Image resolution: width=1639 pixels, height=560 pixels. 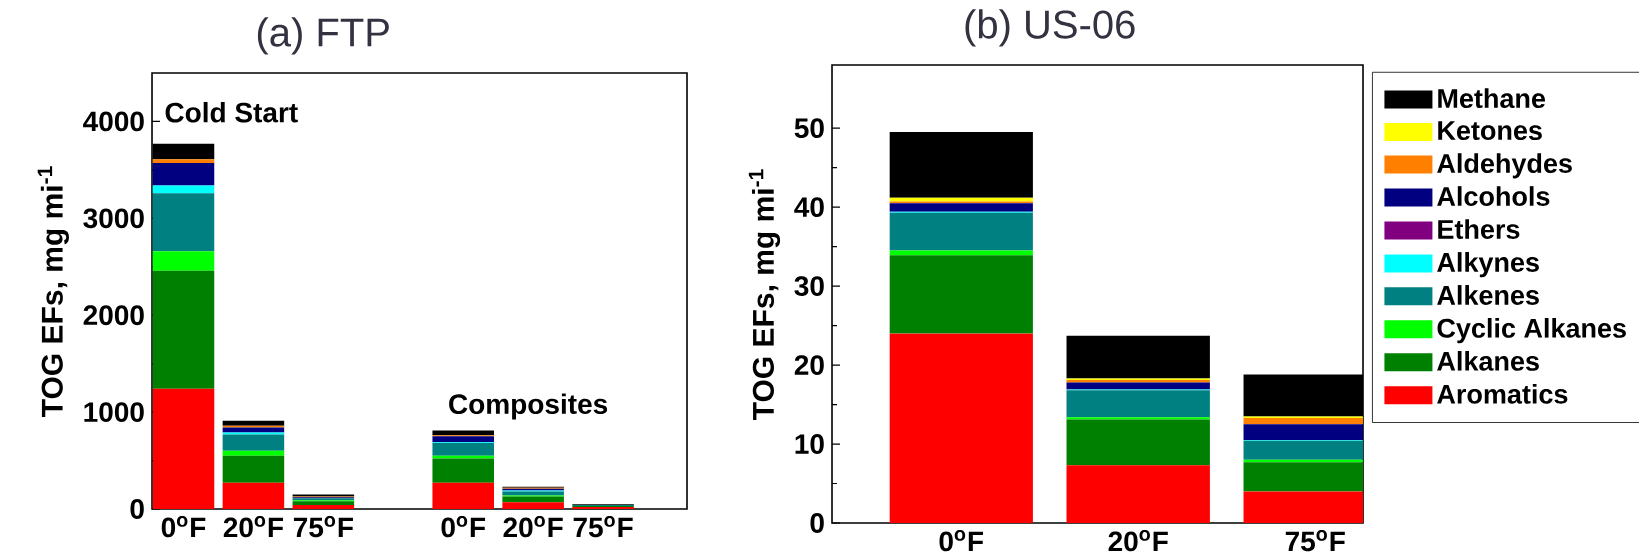 What do you see at coordinates (1531, 331) in the screenshot?
I see `legend-label: Cyclic Alkanes` at bounding box center [1531, 331].